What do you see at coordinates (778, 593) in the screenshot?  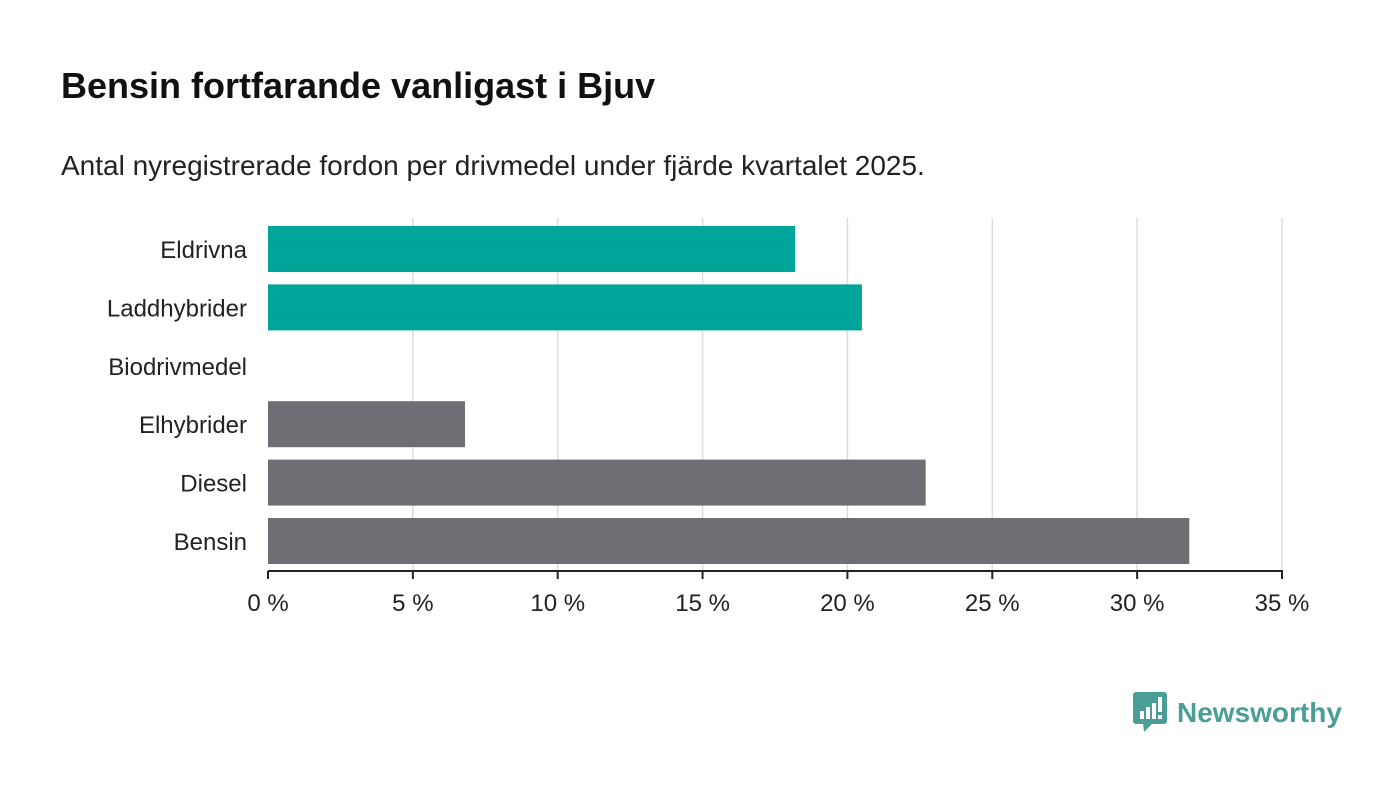 I see `x-axis: 0 % 5 % 10 % 15 % 20 % 25 % 30 % 35 %` at bounding box center [778, 593].